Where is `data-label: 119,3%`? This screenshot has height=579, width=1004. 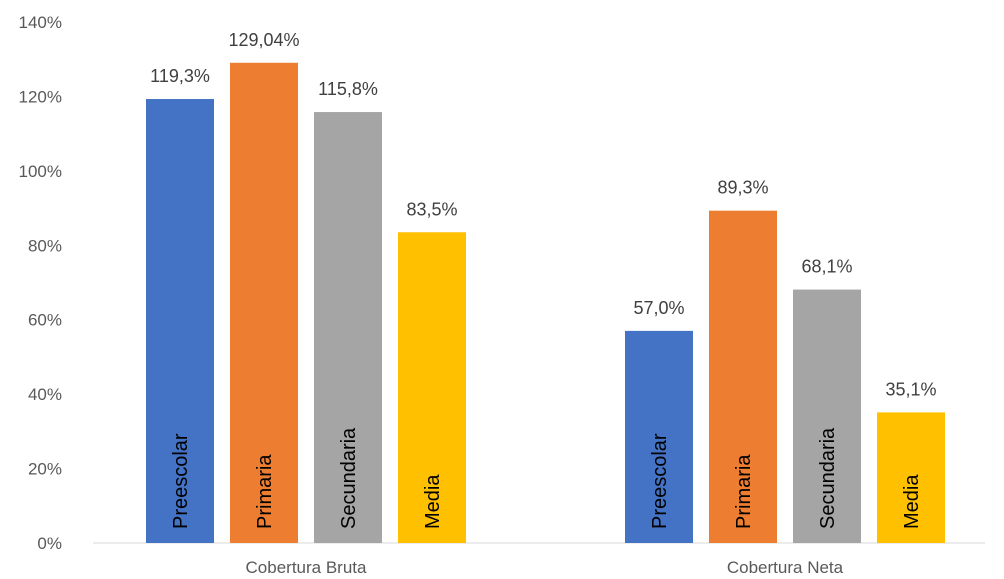 data-label: 119,3% is located at coordinates (180, 76).